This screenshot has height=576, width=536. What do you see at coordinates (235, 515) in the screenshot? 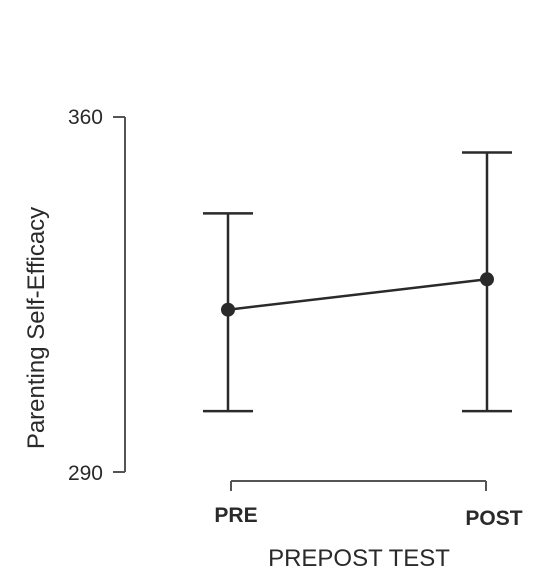
I see `x-tick-label-pre: PRE` at bounding box center [235, 515].